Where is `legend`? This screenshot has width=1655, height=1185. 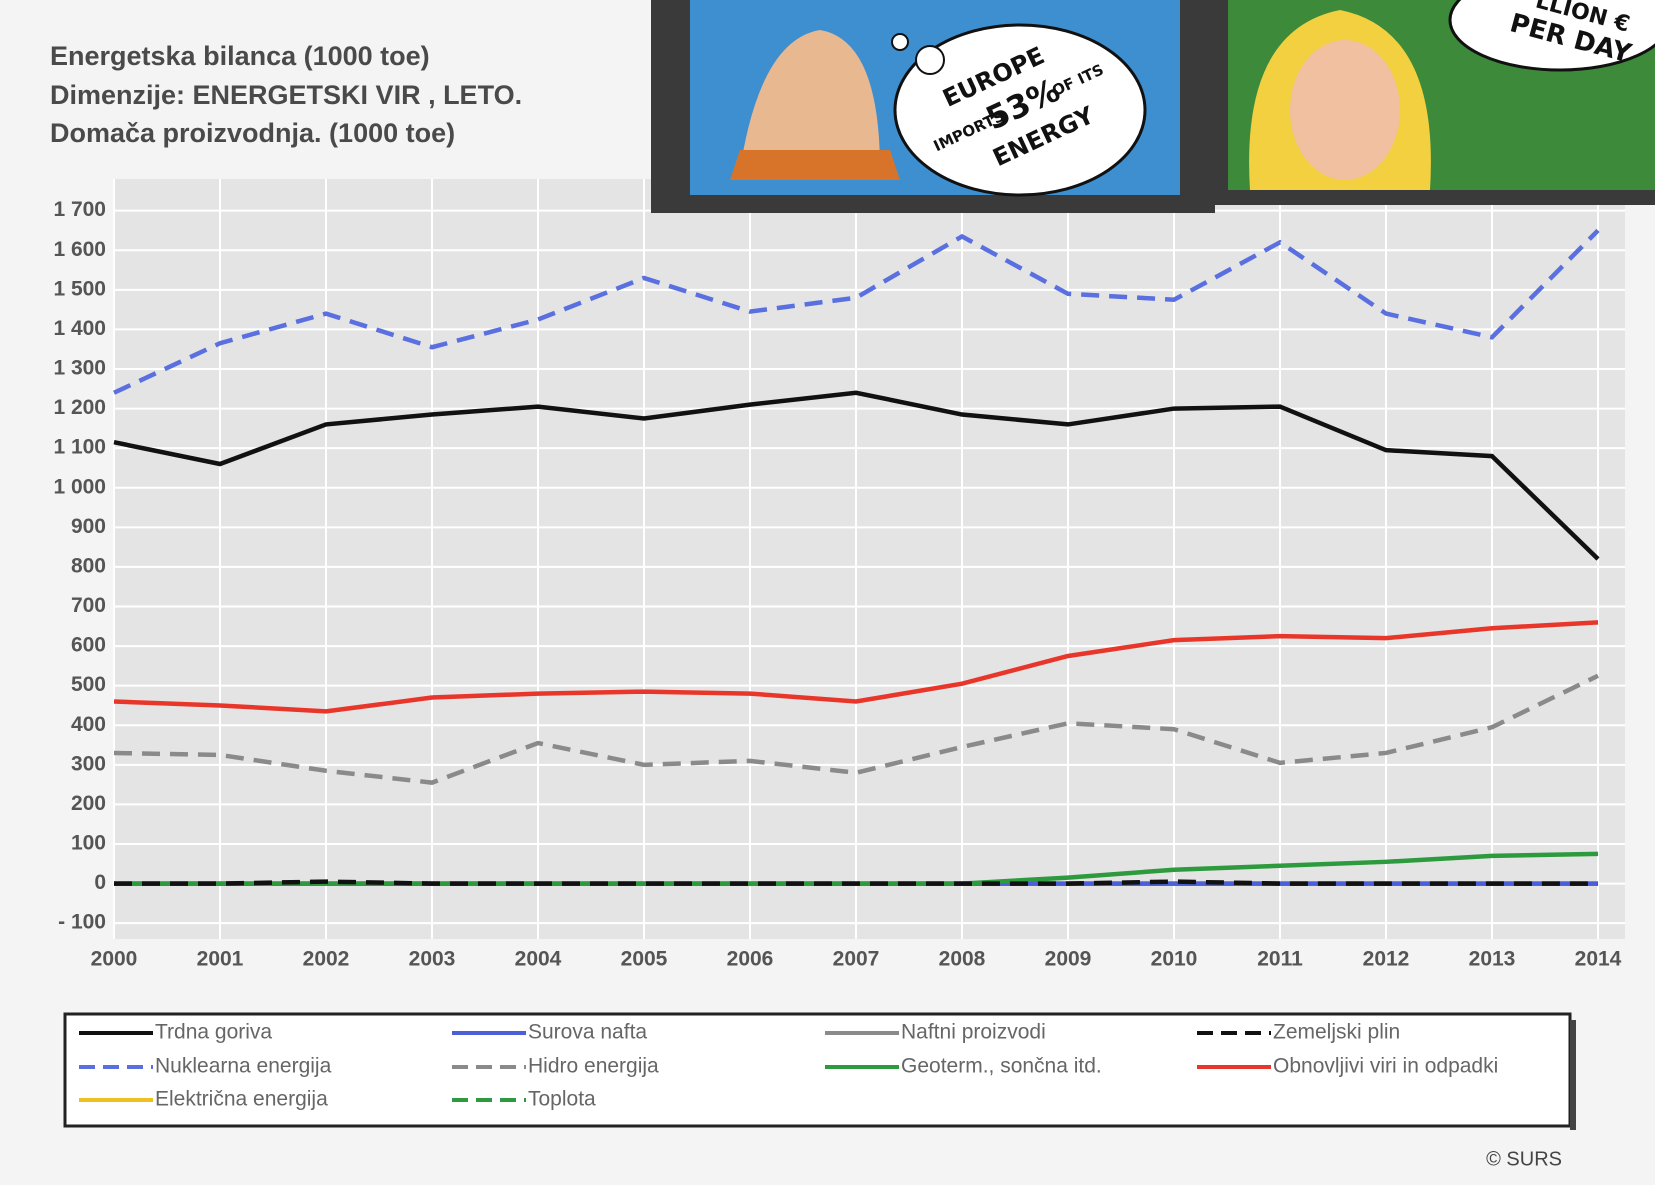
legend is located at coordinates (817, 1070).